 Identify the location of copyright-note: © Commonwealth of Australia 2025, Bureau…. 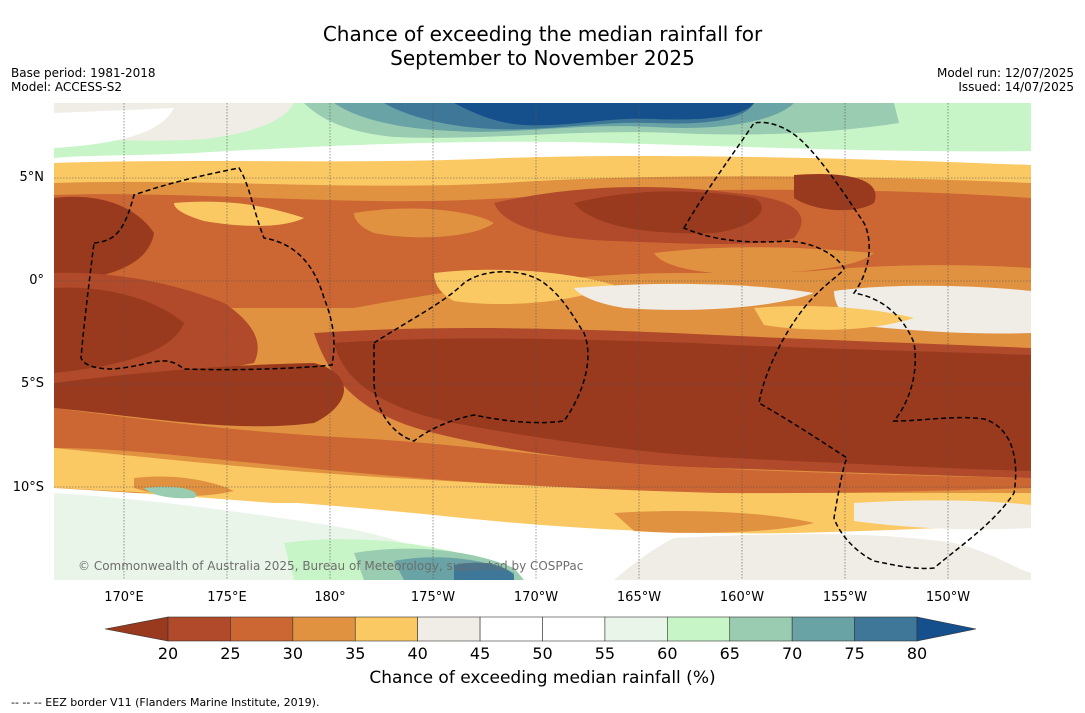
(331, 566).